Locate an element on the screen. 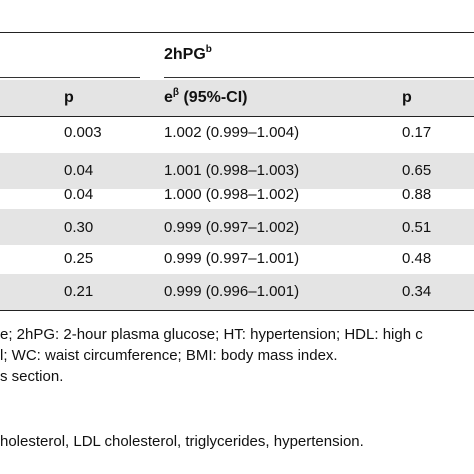 The height and width of the screenshot is (474, 474). table-top-rule is located at coordinates (237, 32).